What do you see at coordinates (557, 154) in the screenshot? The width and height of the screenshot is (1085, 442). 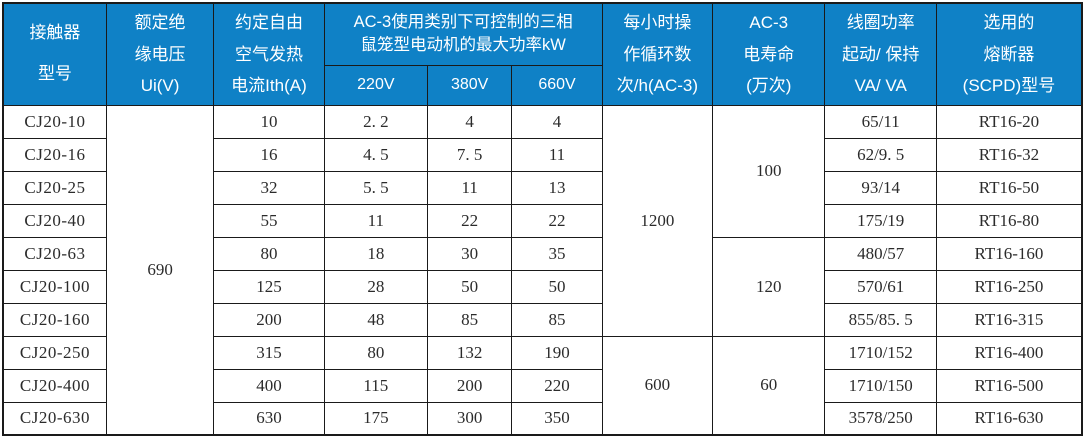 I see `cell-p660: 11` at bounding box center [557, 154].